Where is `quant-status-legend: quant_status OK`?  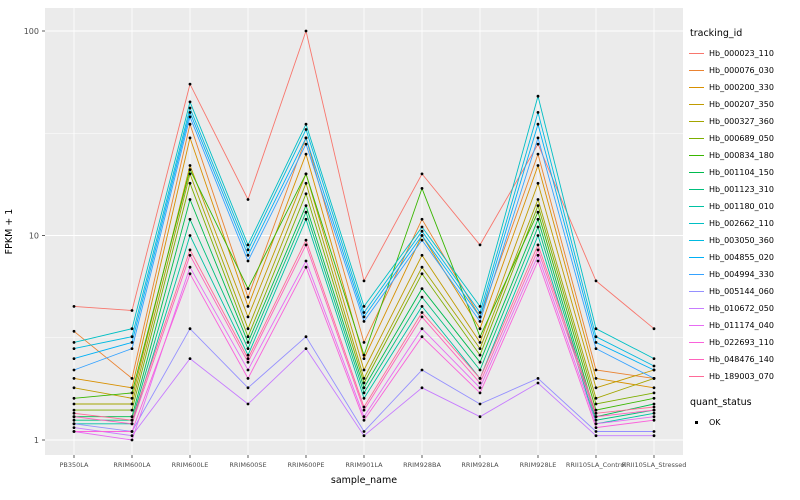 quant-status-legend: quant_status OK is located at coordinates (744, 414).